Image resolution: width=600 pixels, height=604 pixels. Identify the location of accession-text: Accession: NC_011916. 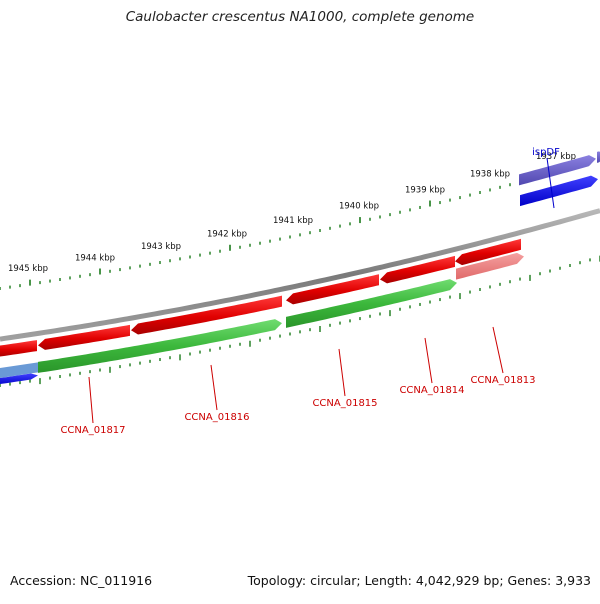
(81, 580).